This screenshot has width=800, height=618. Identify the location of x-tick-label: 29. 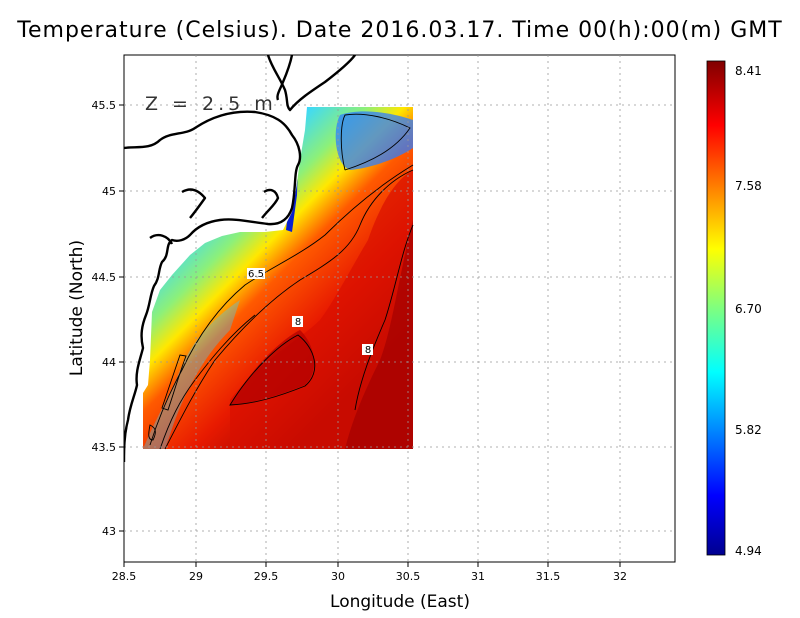
(196, 576).